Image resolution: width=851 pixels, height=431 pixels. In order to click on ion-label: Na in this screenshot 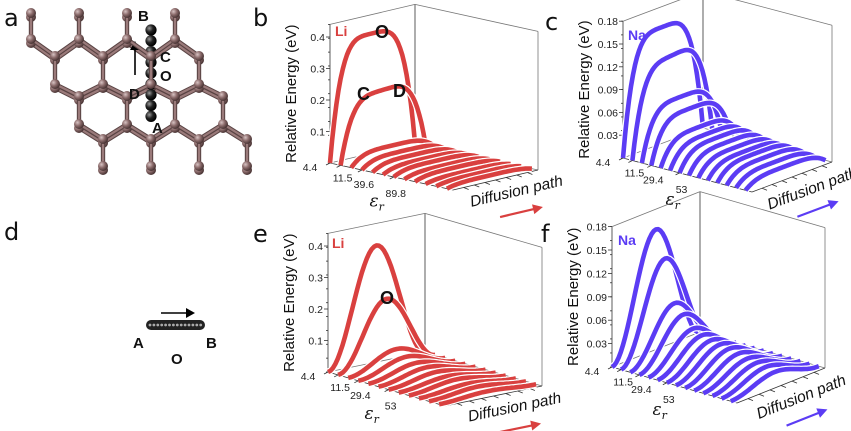, I will do `click(627, 240)`.